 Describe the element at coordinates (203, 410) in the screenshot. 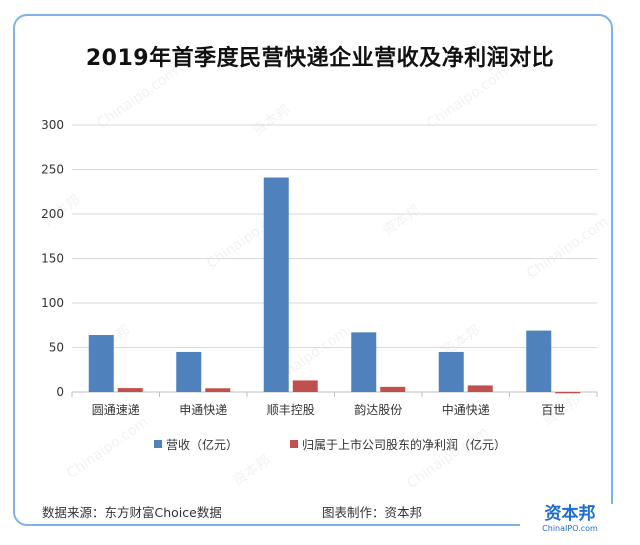

I see `x-tick-label: 申通快递` at that location.